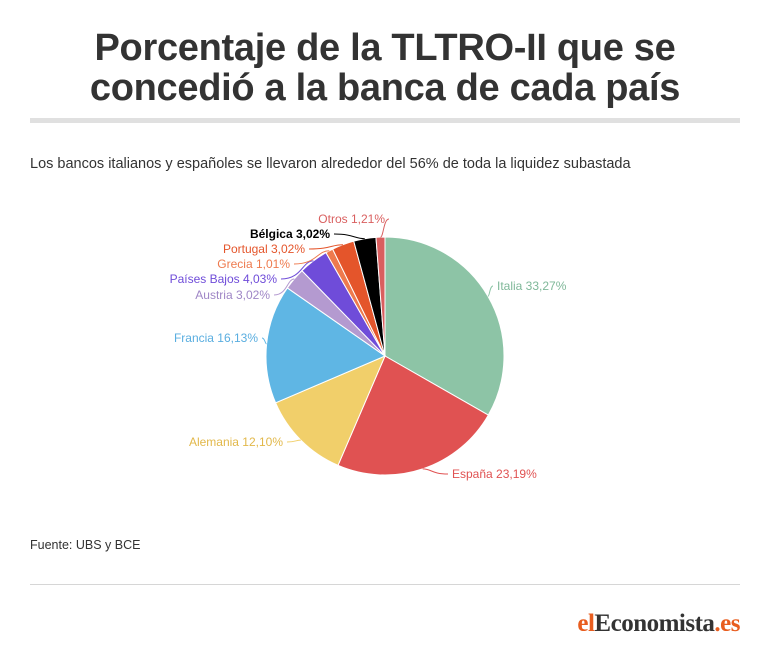 This screenshot has width=770, height=667. Describe the element at coordinates (232, 295) in the screenshot. I see `slice-label-austria: Austria 3,02%` at that location.